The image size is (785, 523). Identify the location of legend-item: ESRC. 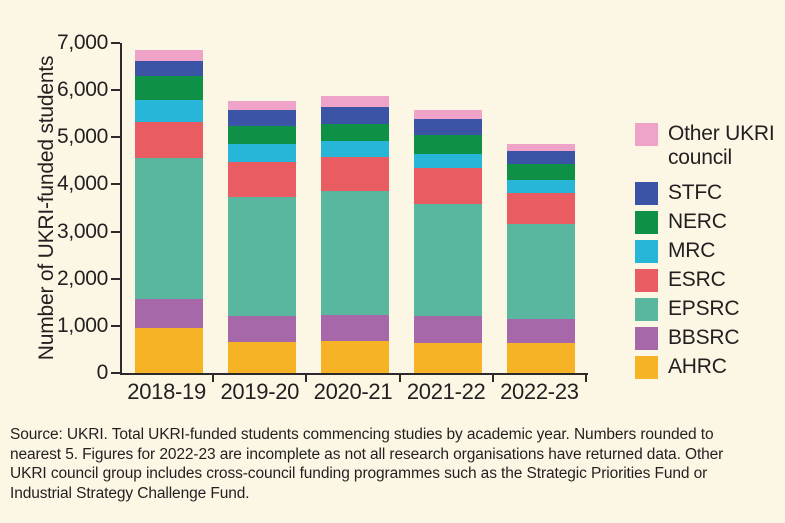
(710, 280).